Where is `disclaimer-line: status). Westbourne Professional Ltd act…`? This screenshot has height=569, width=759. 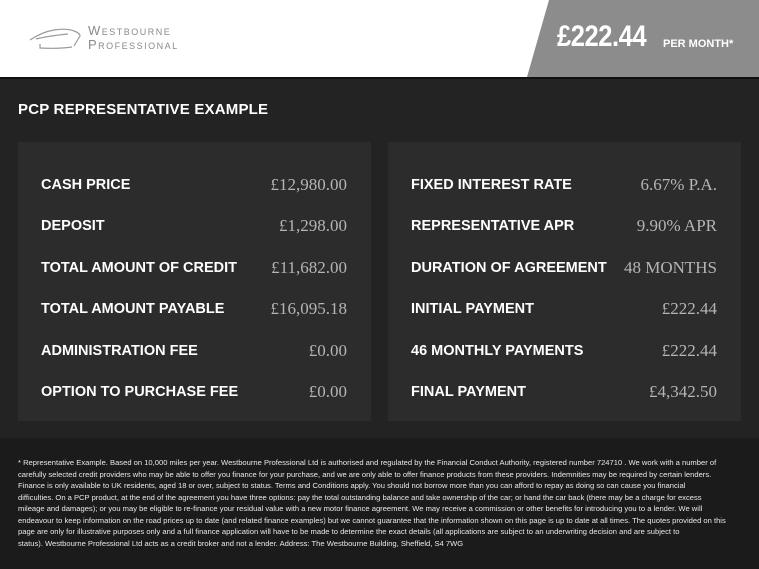 disclaimer-line: status). Westbourne Professional Ltd act… is located at coordinates (241, 543).